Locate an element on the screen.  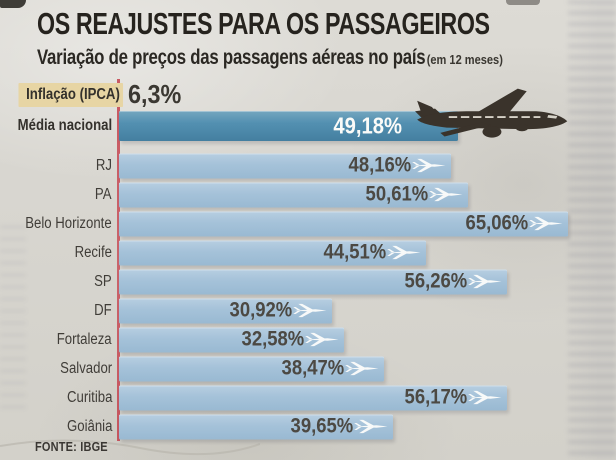
bar-value: 44,51% is located at coordinates (354, 252).